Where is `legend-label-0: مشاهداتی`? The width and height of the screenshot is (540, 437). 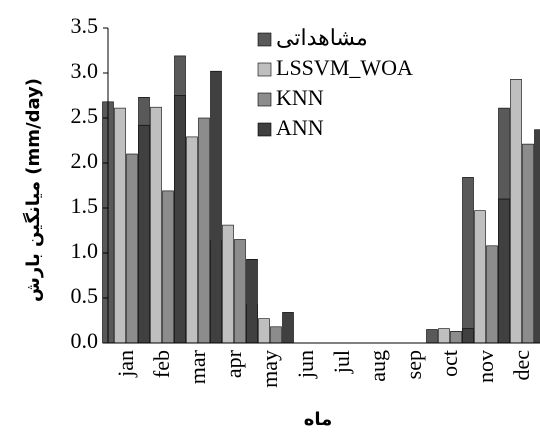
legend-label-0: مشاهداتی is located at coordinates (322, 37).